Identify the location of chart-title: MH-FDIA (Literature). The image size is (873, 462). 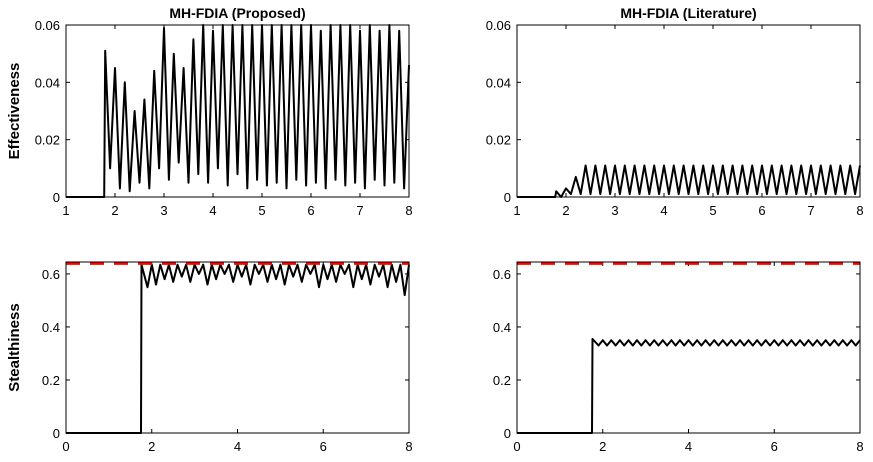
(688, 13).